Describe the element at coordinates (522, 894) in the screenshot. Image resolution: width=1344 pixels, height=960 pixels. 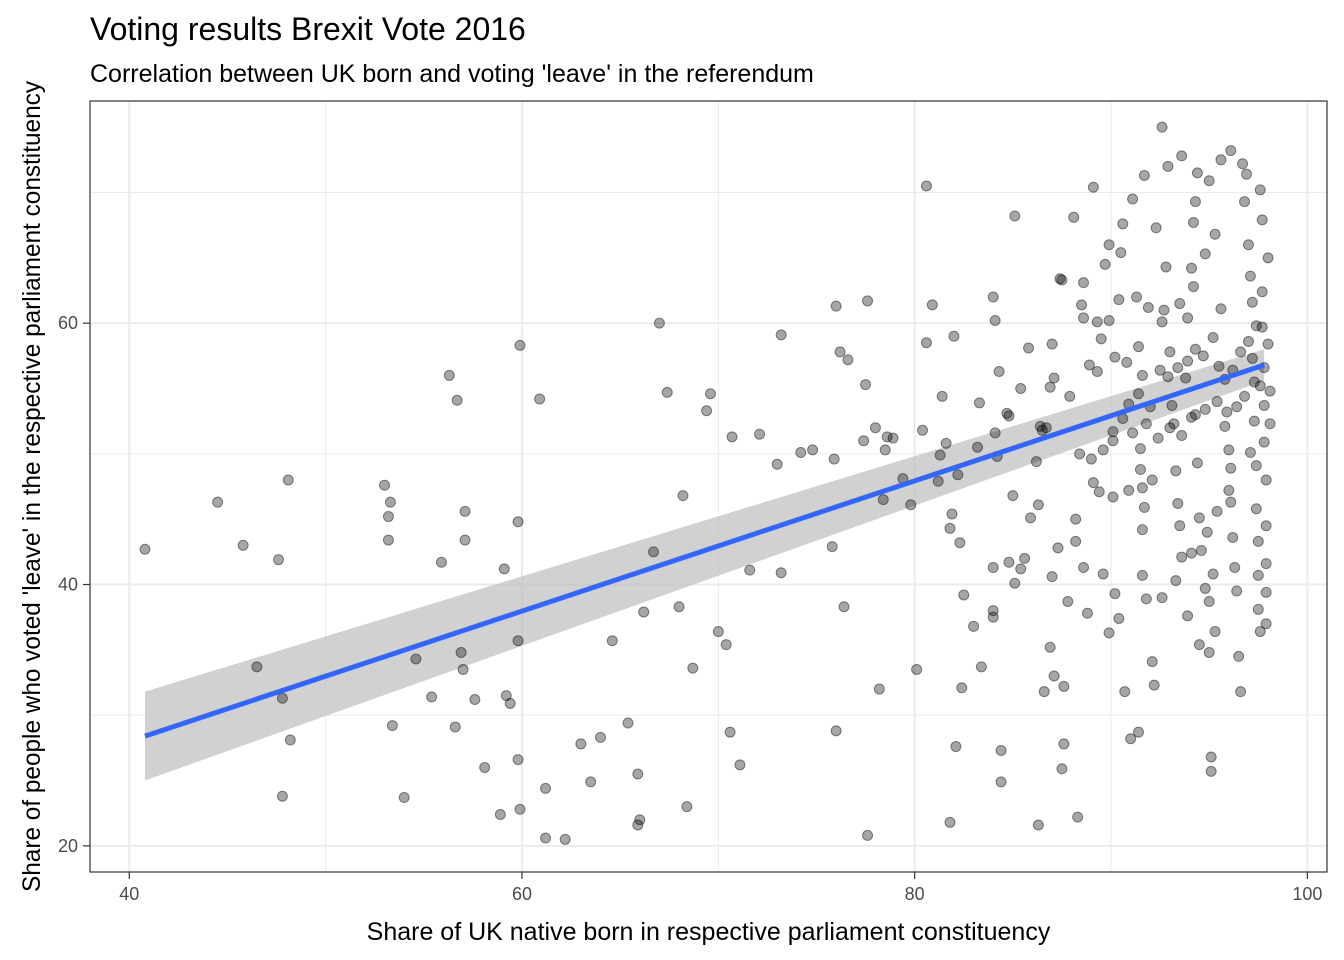
I see `x-tick-label: 60` at that location.